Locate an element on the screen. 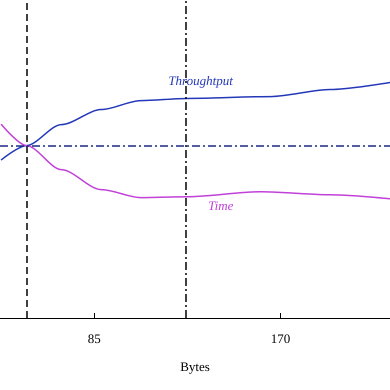 This screenshot has height=390, width=390. x-tick-label: 85 is located at coordinates (94, 338).